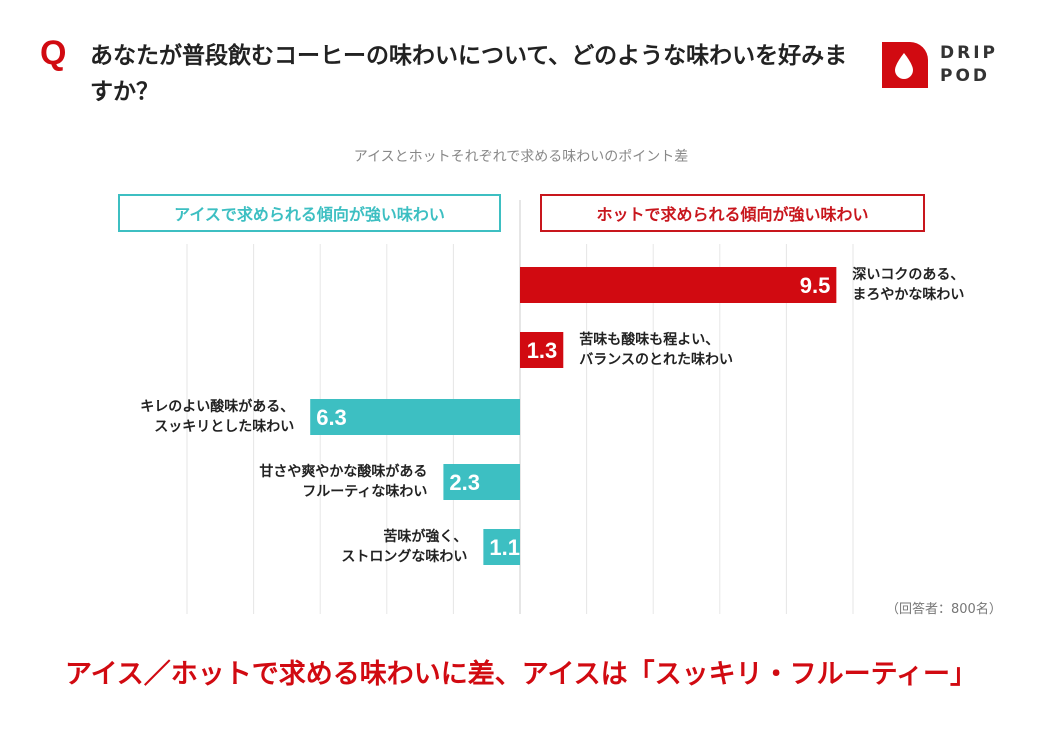 Image resolution: width=1042 pixels, height=732 pixels. I want to click on category-label: フルーティな味わい, so click(364, 492).